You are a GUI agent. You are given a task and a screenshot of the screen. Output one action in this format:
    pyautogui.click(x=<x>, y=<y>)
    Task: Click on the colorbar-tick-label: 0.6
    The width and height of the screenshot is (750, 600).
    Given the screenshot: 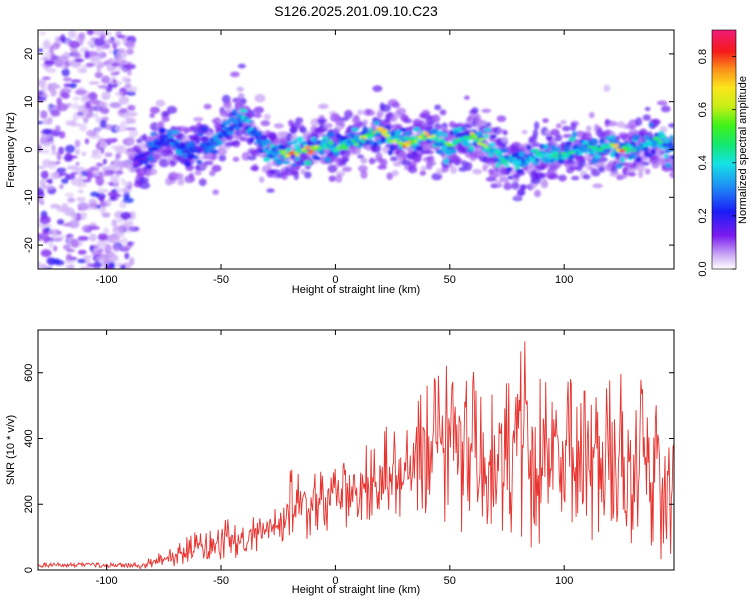 What is the action you would take?
    pyautogui.click(x=703, y=109)
    